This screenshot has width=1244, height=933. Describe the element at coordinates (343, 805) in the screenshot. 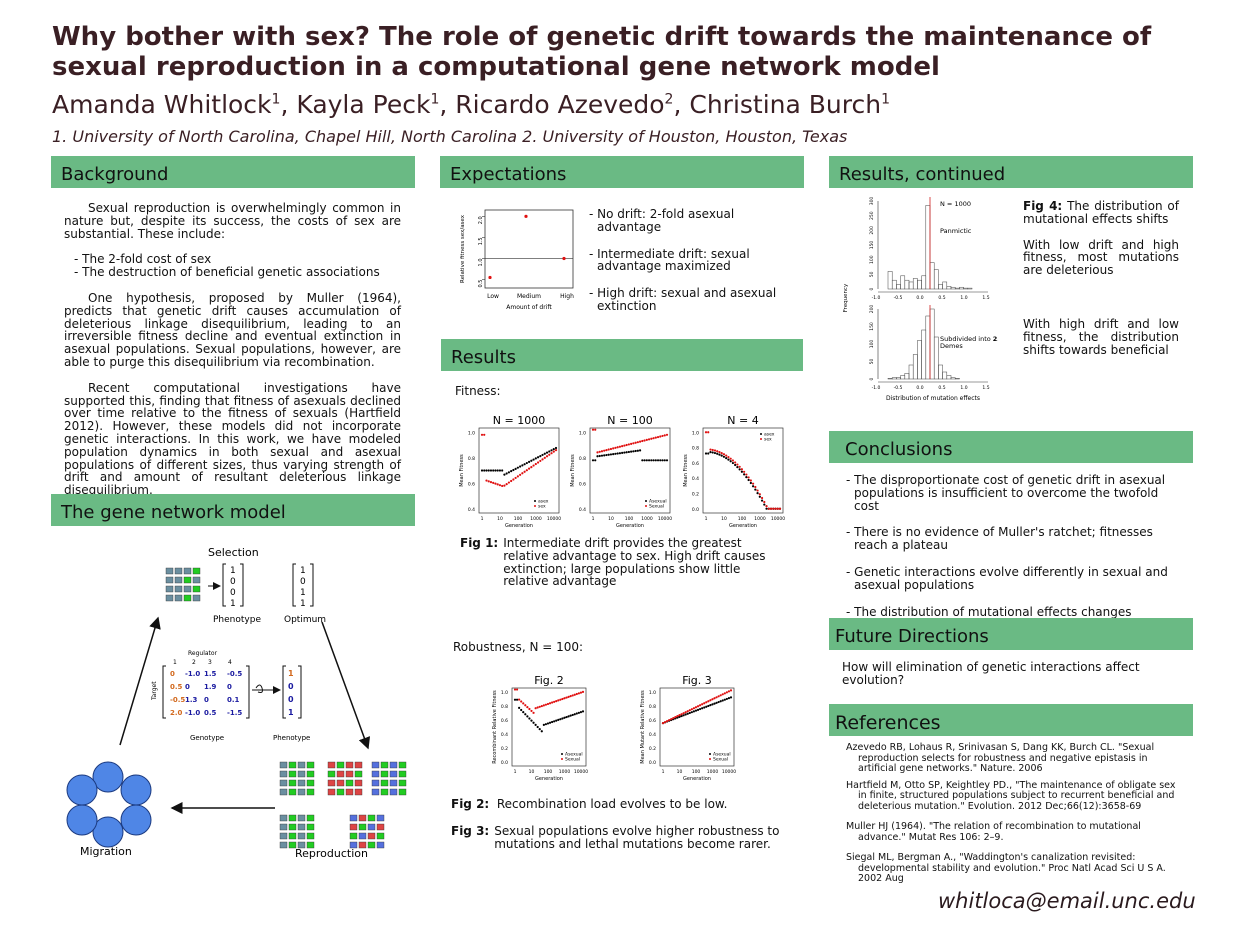

I see `reproduction-grids-icon` at that location.